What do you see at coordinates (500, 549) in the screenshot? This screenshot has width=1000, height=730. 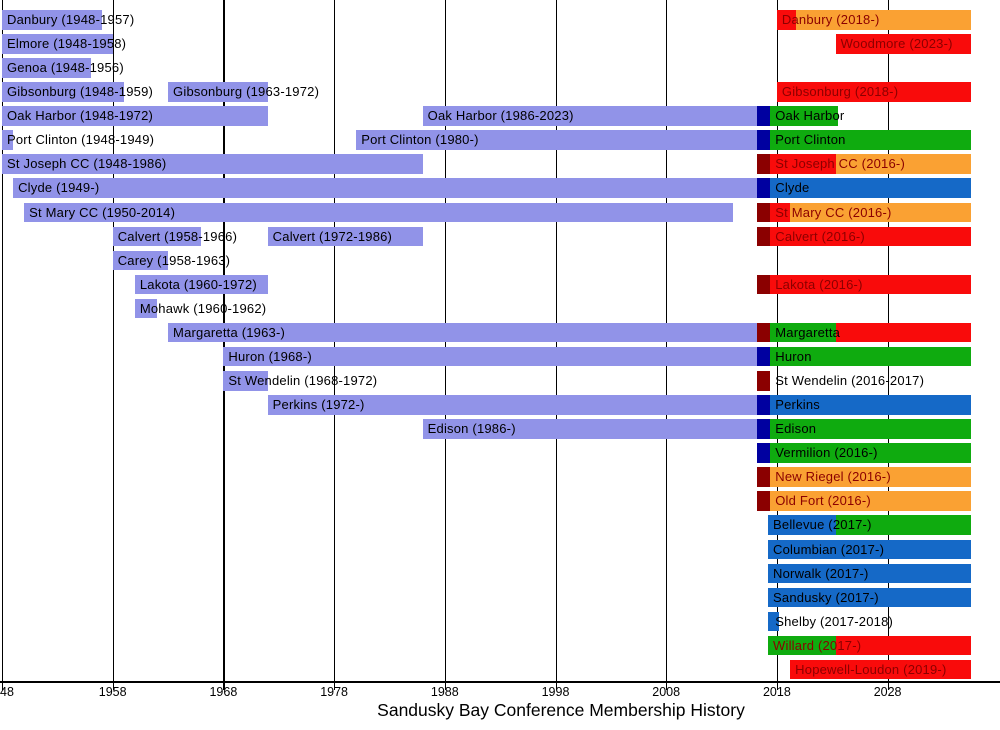 I see `timeline-row: Columbian (2017-)` at bounding box center [500, 549].